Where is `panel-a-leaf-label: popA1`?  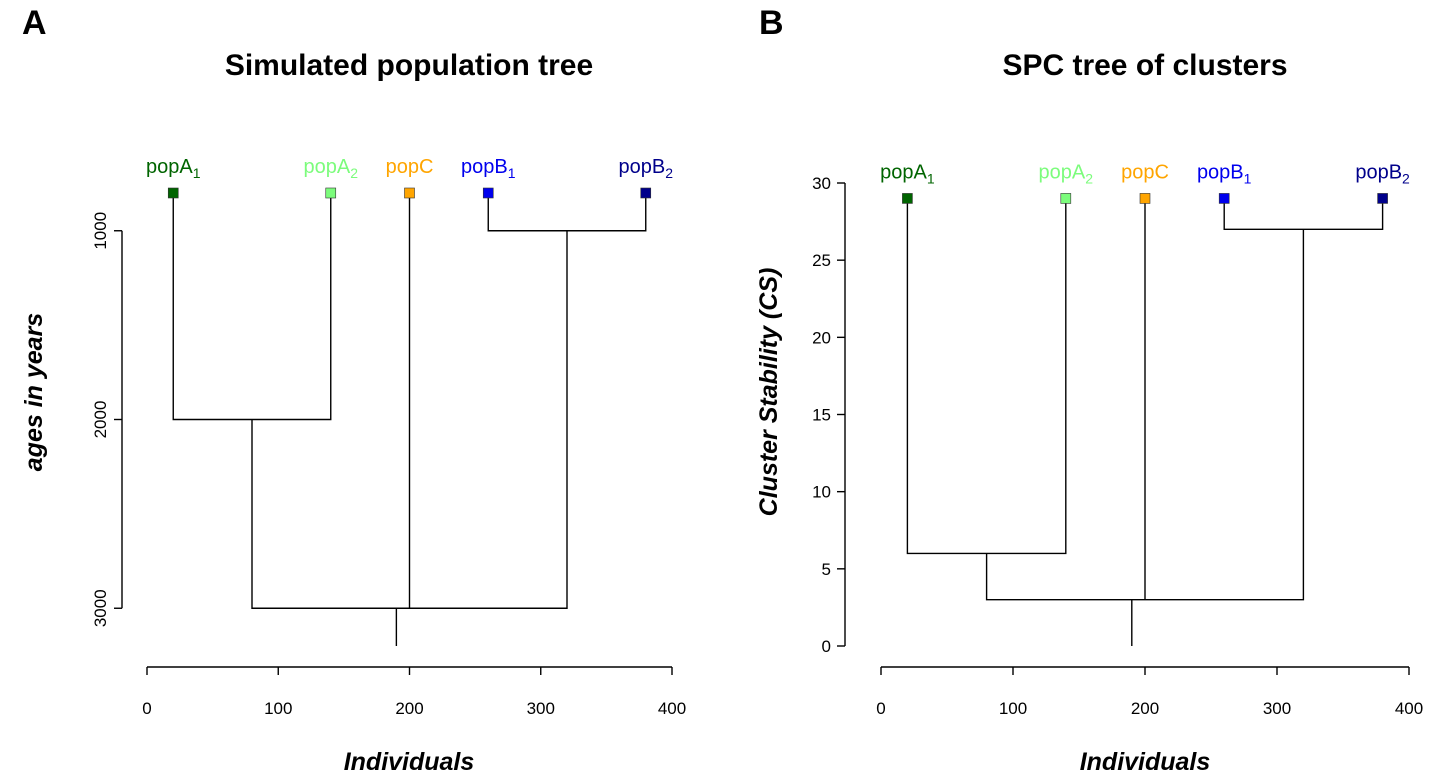
panel-a-leaf-label: popA1 is located at coordinates (173, 168).